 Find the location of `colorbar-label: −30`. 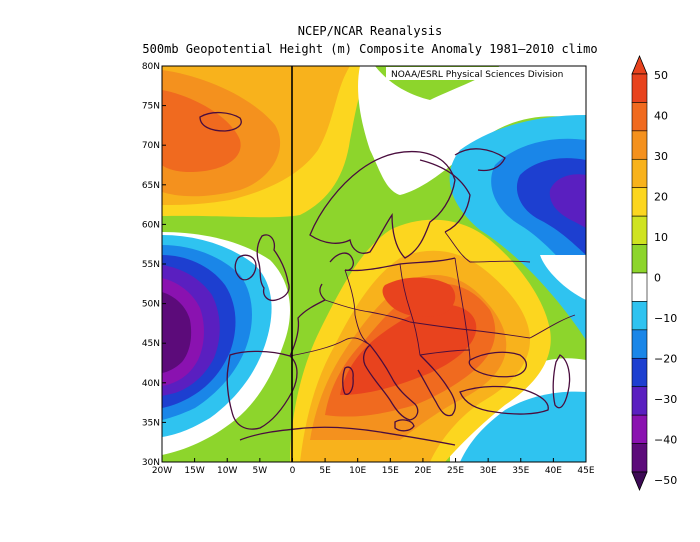

colorbar-label: −30 is located at coordinates (665, 399).